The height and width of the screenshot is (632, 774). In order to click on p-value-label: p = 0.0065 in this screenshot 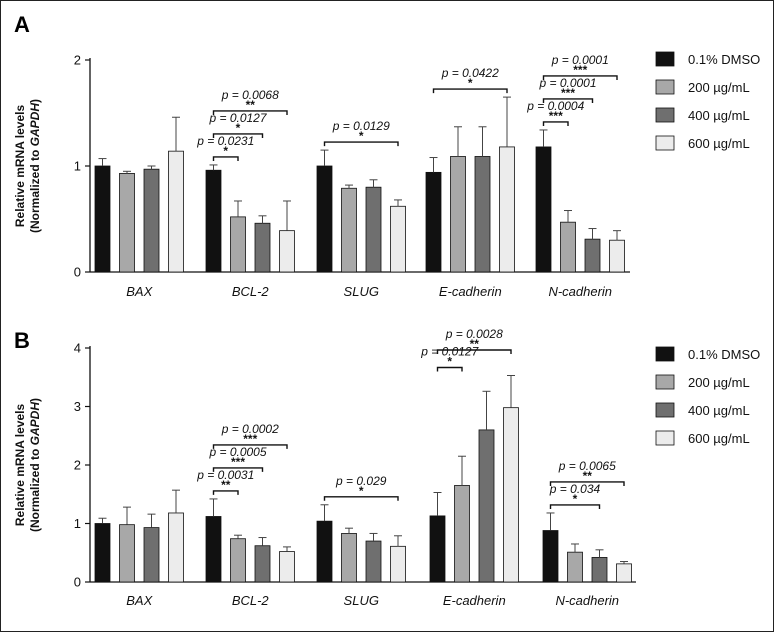, I will do `click(587, 466)`.